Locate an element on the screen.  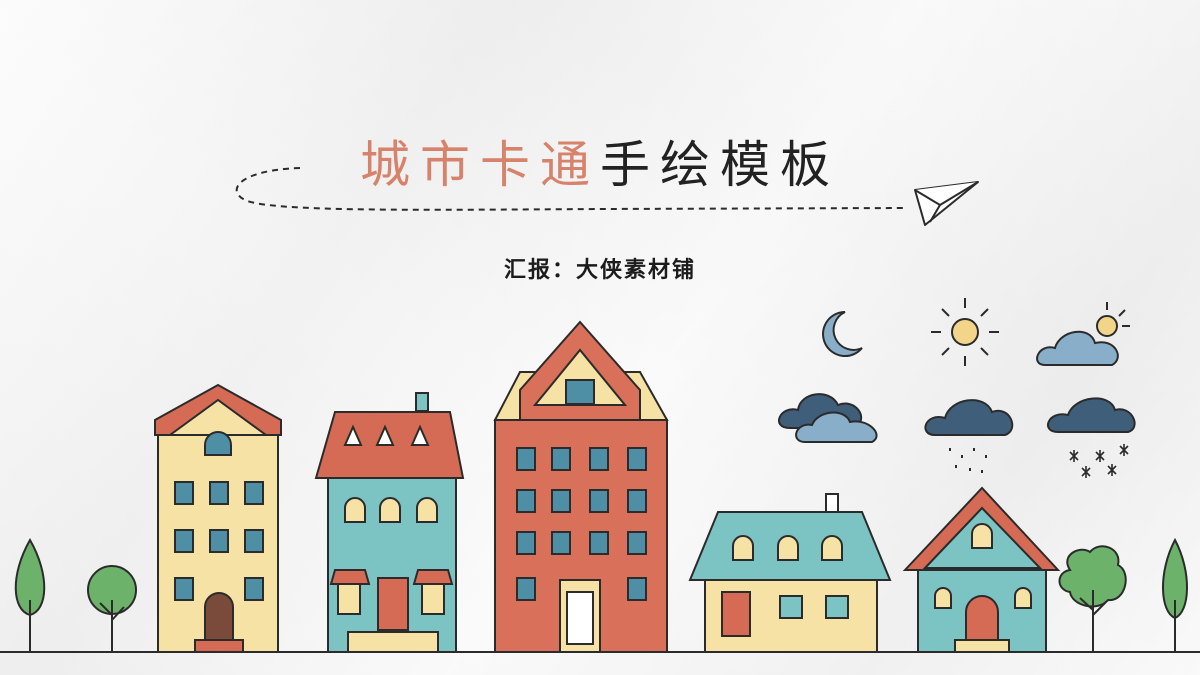
sun-icon is located at coordinates (965, 332).